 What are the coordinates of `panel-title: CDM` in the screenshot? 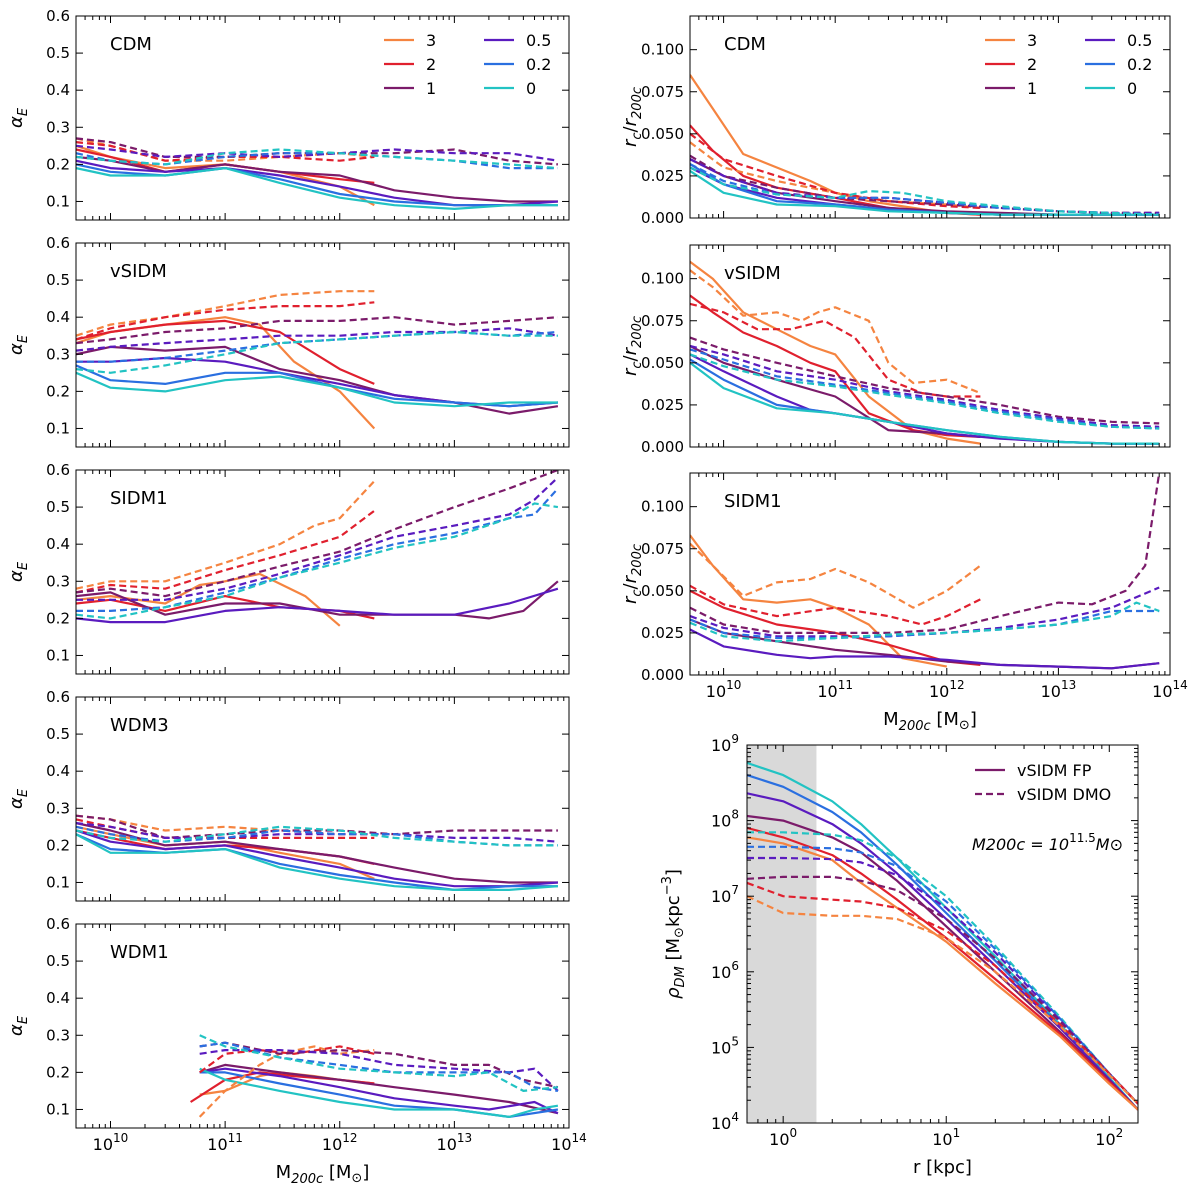 It's located at (131, 44).